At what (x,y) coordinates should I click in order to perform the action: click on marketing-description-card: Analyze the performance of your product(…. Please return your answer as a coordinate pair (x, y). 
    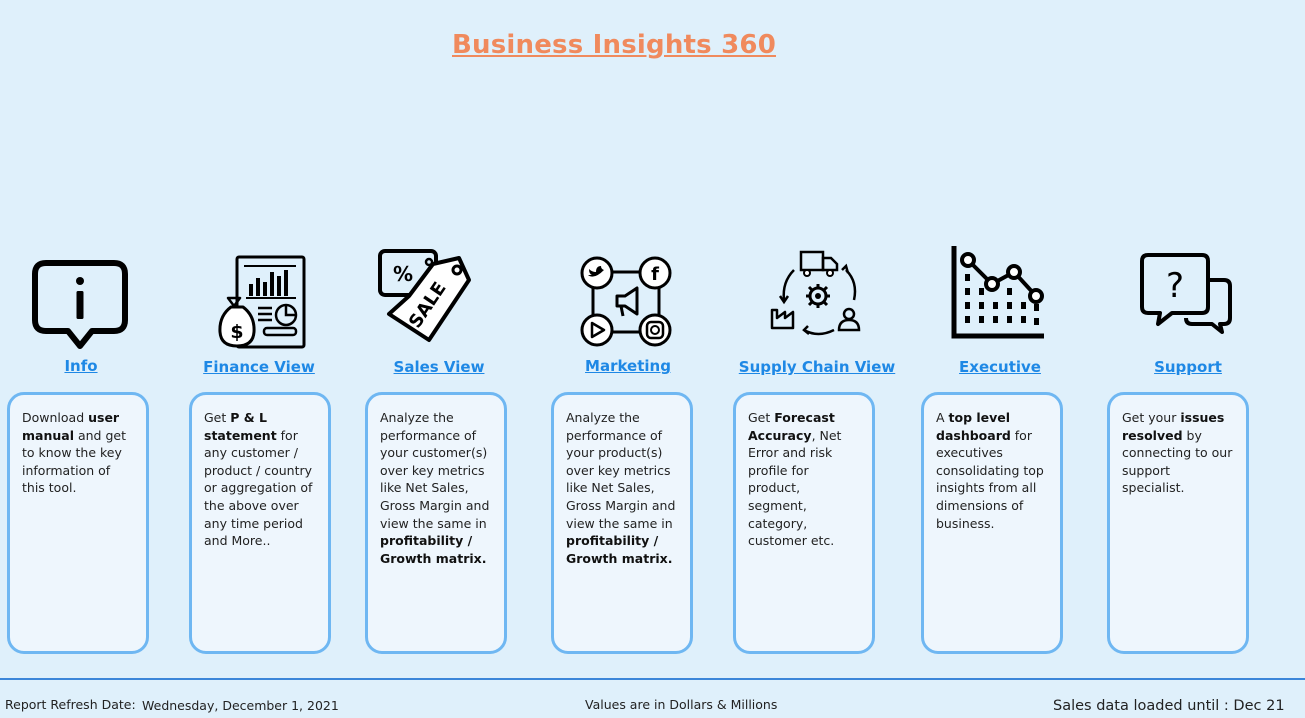
    Looking at the image, I should click on (622, 523).